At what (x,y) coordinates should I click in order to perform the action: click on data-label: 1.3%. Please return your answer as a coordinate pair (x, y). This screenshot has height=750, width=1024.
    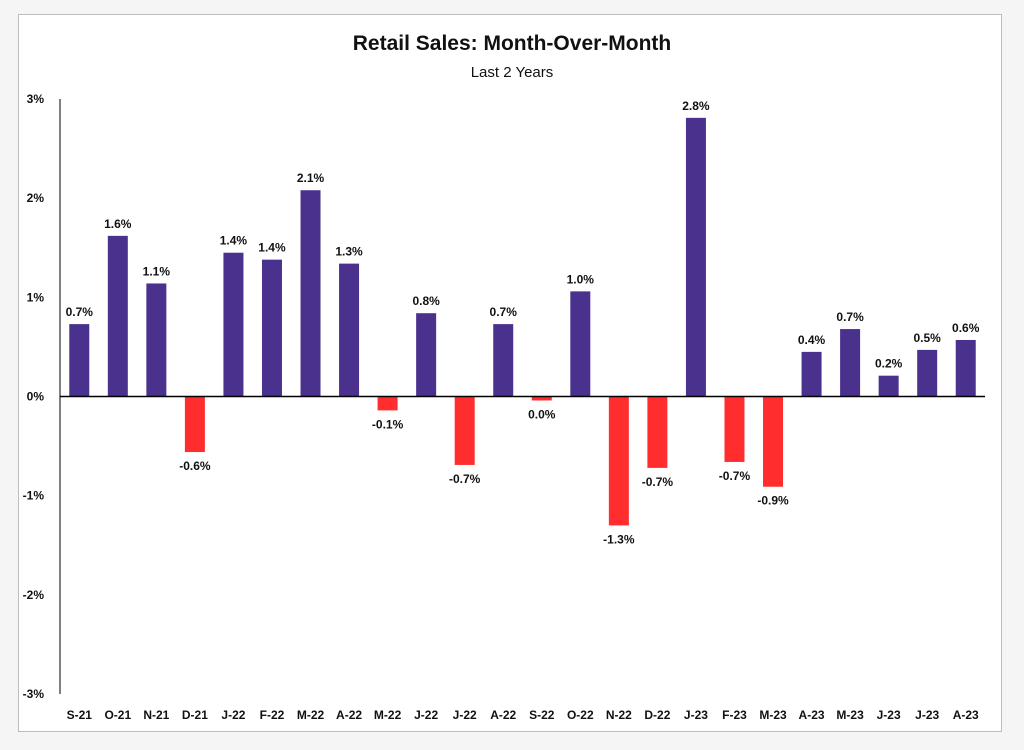
    Looking at the image, I should click on (349, 252).